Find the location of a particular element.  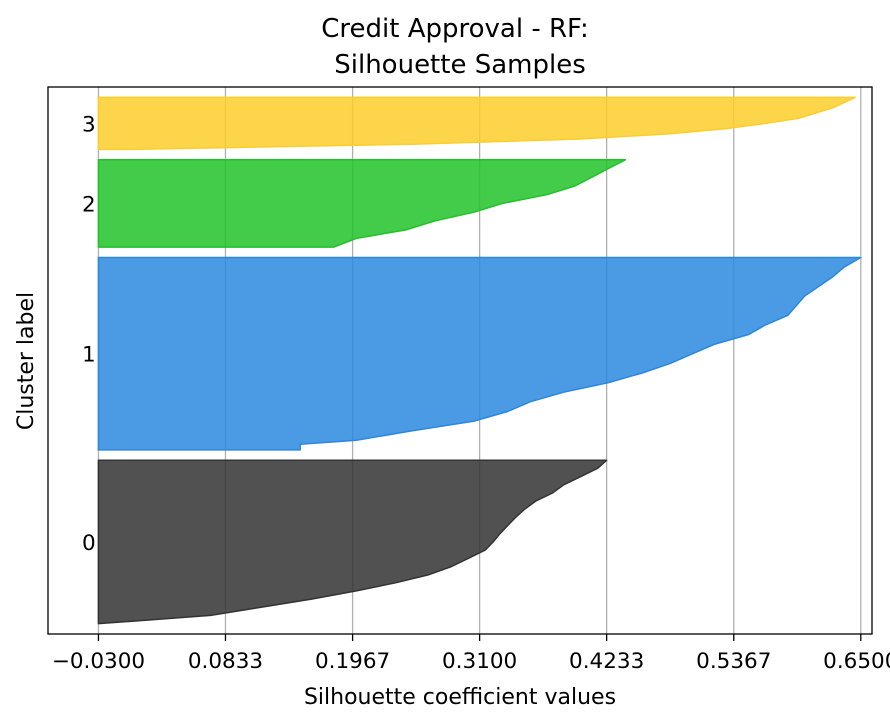

cluster-tick-labels: 0 1 2 3 is located at coordinates (89, 334).